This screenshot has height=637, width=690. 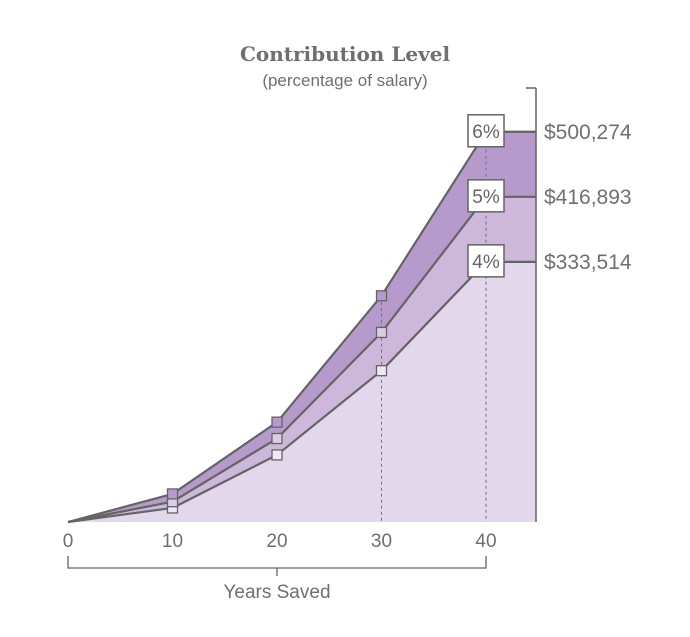 What do you see at coordinates (588, 132) in the screenshot?
I see `end-value-6pct: $500,274` at bounding box center [588, 132].